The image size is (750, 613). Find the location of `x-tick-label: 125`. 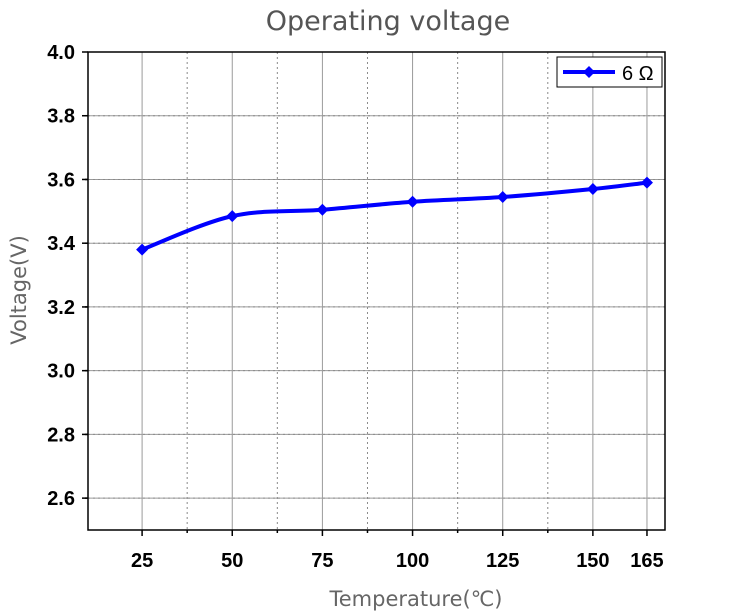

x-tick-label: 125 is located at coordinates (502, 561).